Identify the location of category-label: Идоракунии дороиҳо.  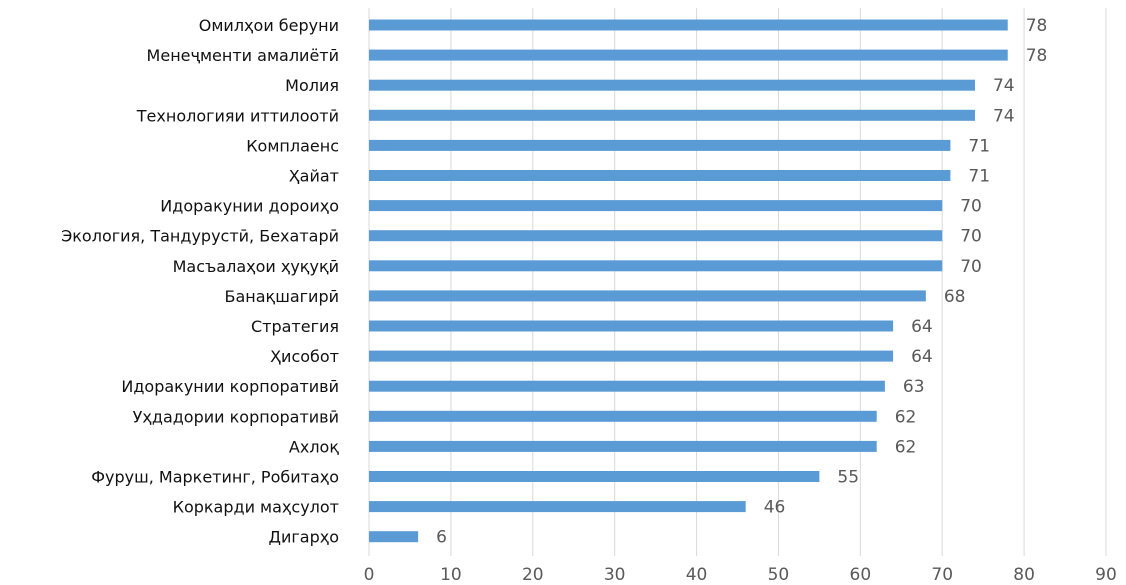
(249, 206).